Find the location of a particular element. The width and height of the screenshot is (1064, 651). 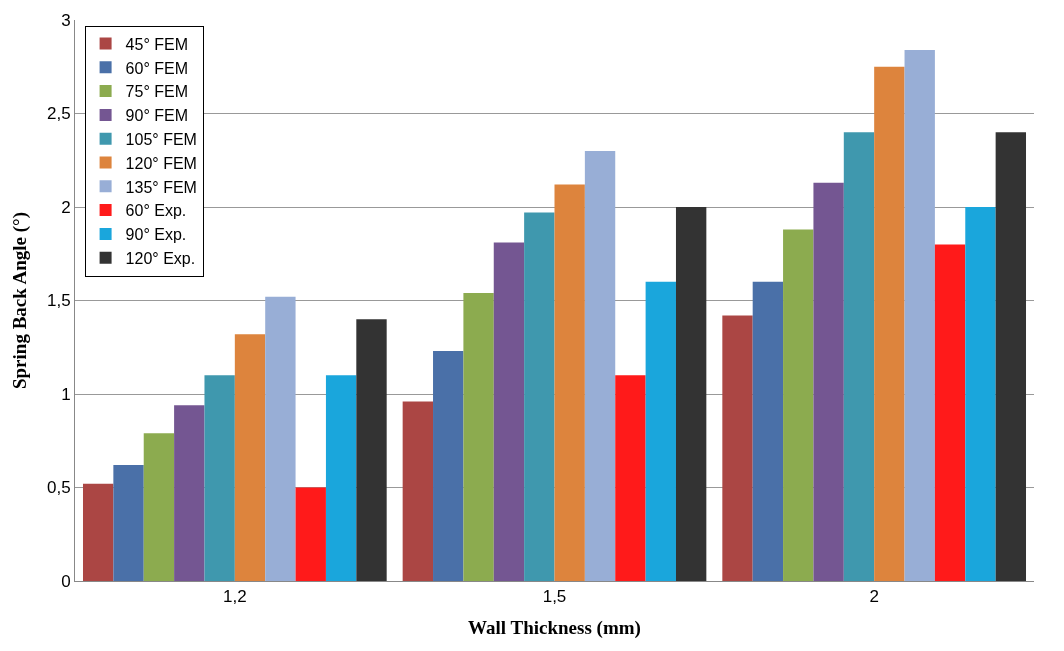

legend-label: 90° Exp. is located at coordinates (156, 235).